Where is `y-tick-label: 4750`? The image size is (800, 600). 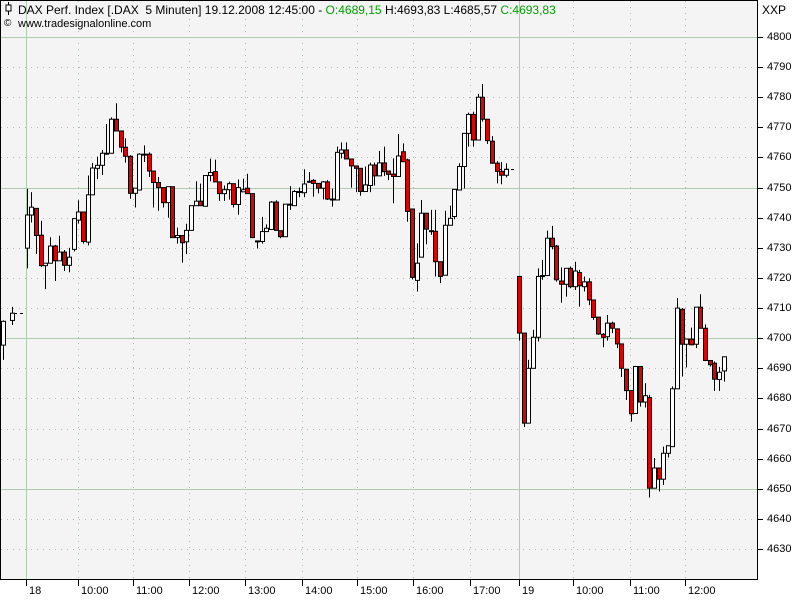
y-tick-label: 4750 is located at coordinates (779, 187).